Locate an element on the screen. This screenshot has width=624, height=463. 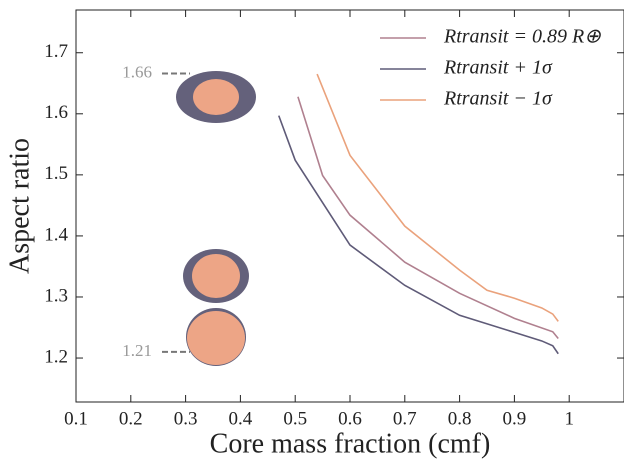
y-tick-label: 1.3 is located at coordinates (56, 295).